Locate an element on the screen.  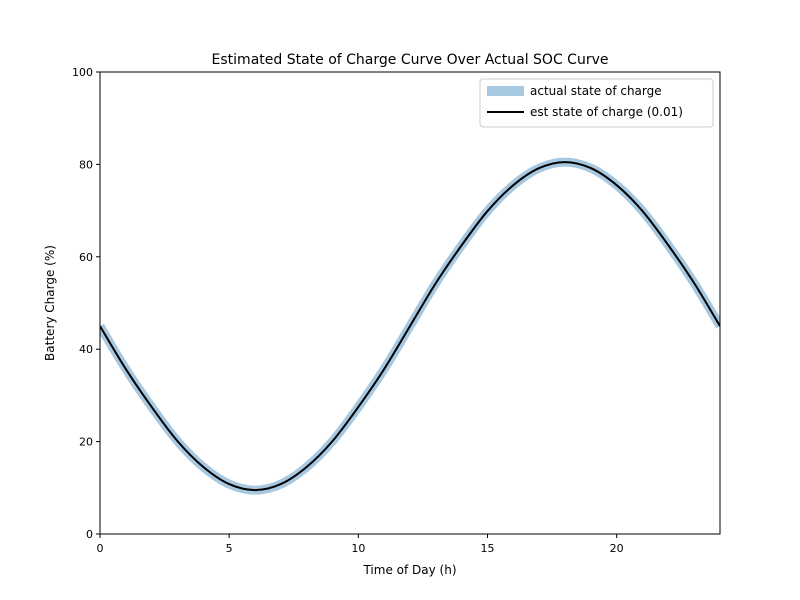
legend-box is located at coordinates (596, 103).